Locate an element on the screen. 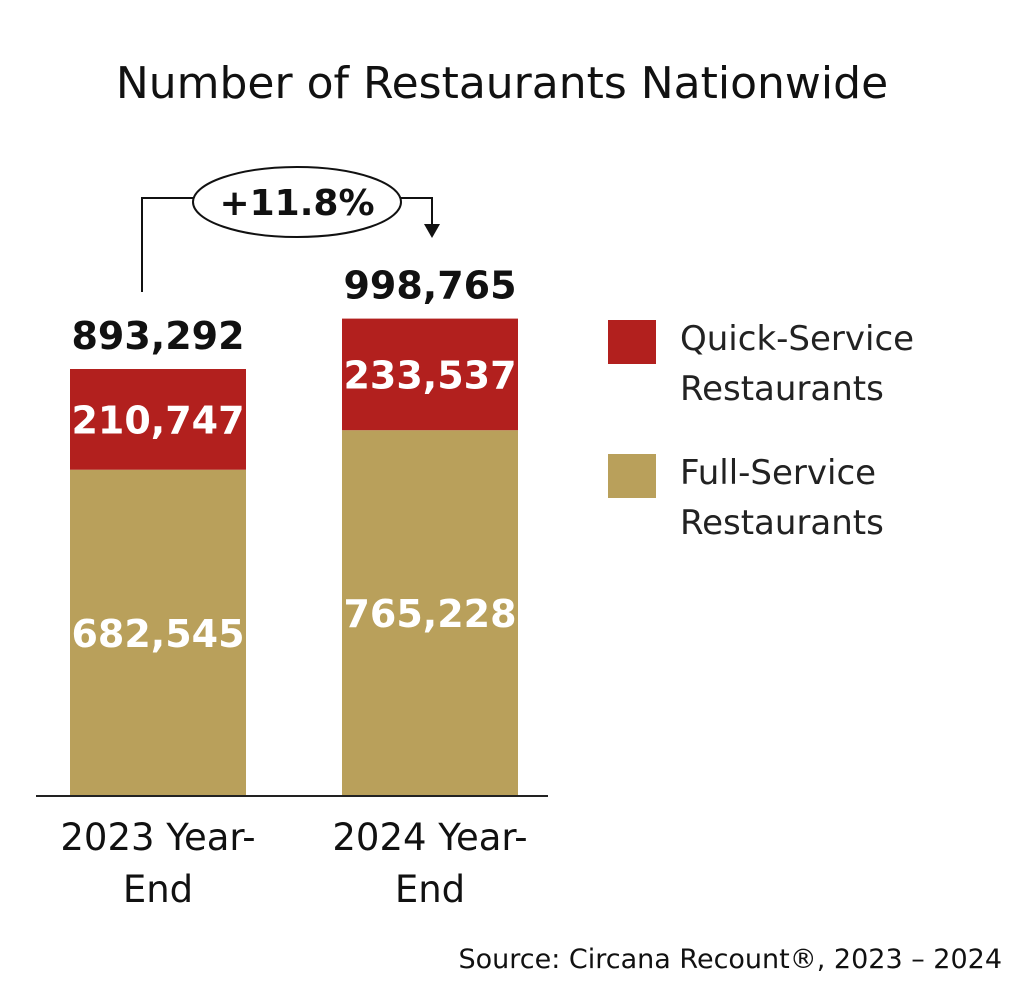  growth-arrow-head is located at coordinates (432, 231).